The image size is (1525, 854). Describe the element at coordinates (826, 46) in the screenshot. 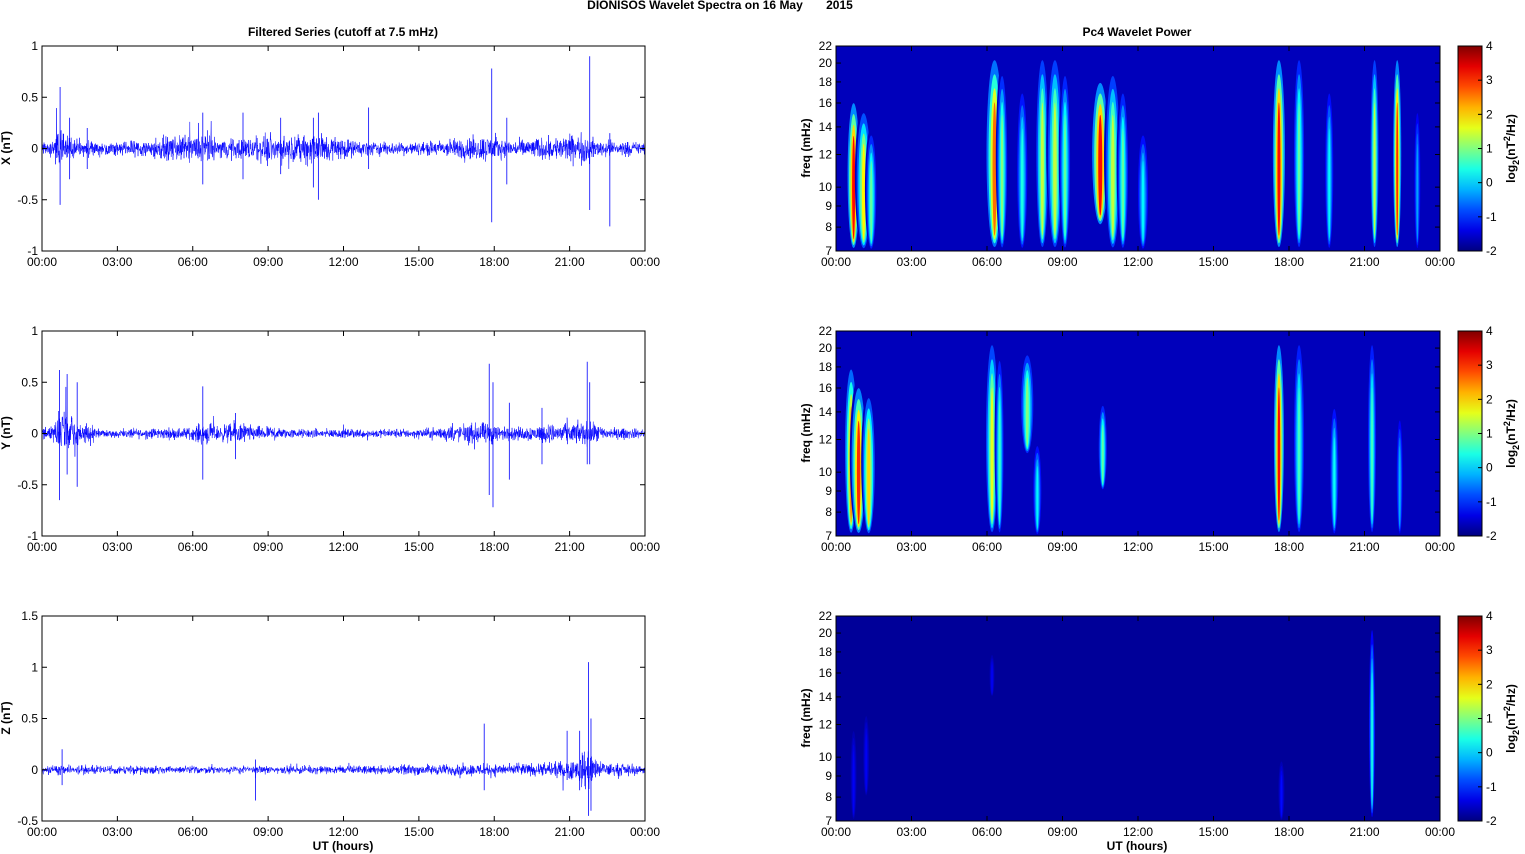

I see `x-wavelet-ytick-label: 22` at that location.